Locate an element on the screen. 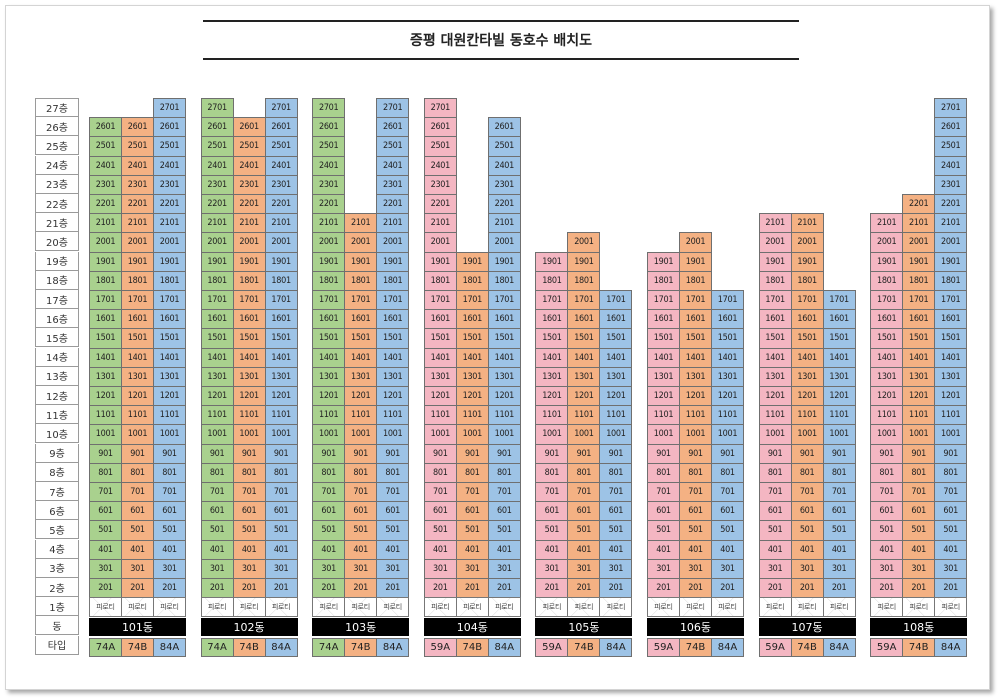 Image resolution: width=1000 pixels, height=700 pixels. floor-label: 14층 is located at coordinates (57, 357).